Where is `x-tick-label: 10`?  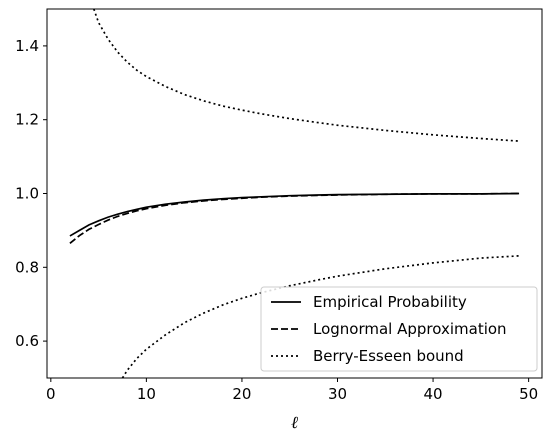
x-tick-label: 10 is located at coordinates (146, 394).